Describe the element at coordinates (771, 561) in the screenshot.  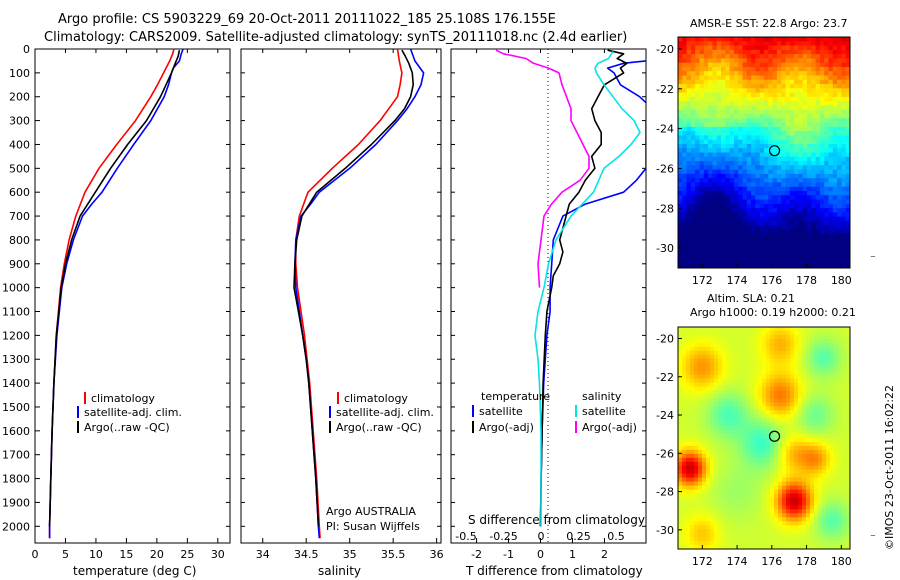
I see `map-x-tick-label: 176` at that location.